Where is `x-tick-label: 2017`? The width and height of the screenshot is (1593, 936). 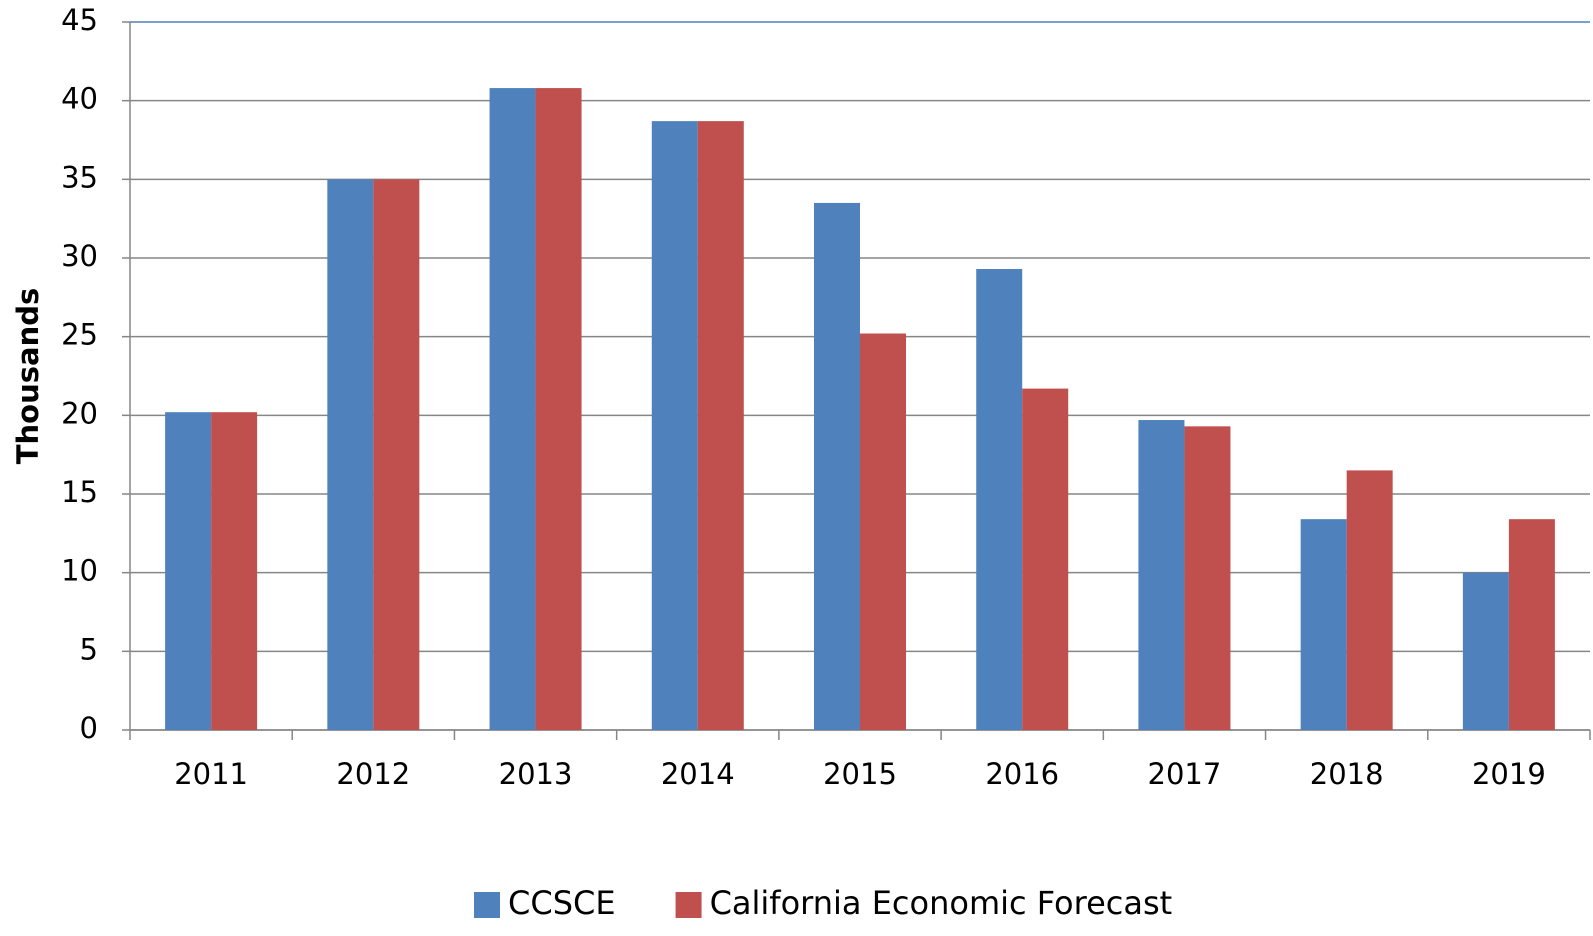 x-tick-label: 2017 is located at coordinates (1185, 774).